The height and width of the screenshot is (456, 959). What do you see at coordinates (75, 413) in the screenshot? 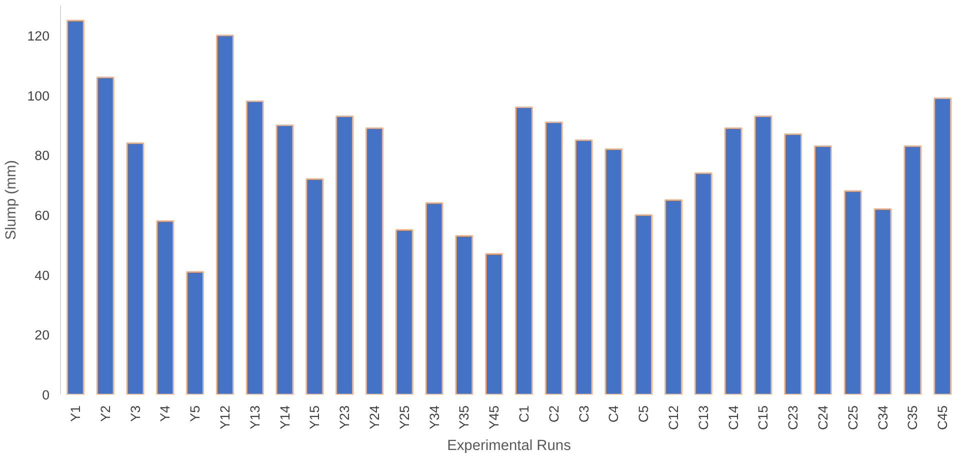
I see `x-tick-label: Y1` at bounding box center [75, 413].